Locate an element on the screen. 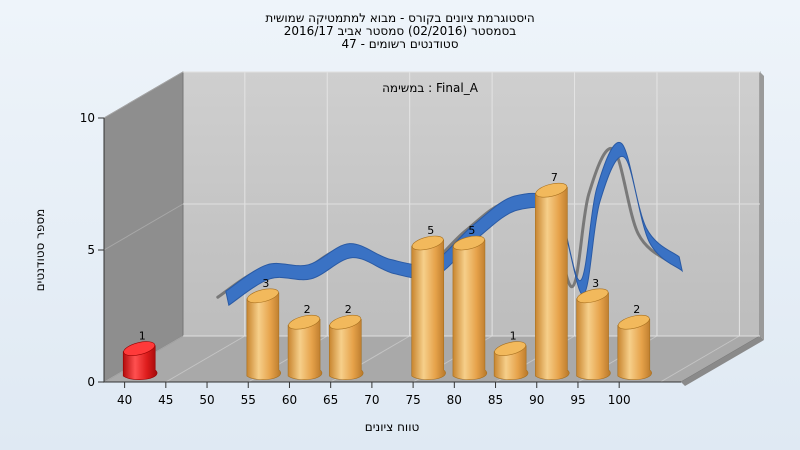  x-tick-label: 75 is located at coordinates (412, 400).